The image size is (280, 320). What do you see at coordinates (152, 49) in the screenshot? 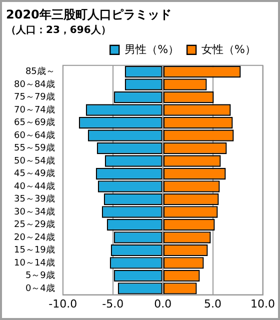
I see `legend-label: 男性（%）` at bounding box center [152, 49].